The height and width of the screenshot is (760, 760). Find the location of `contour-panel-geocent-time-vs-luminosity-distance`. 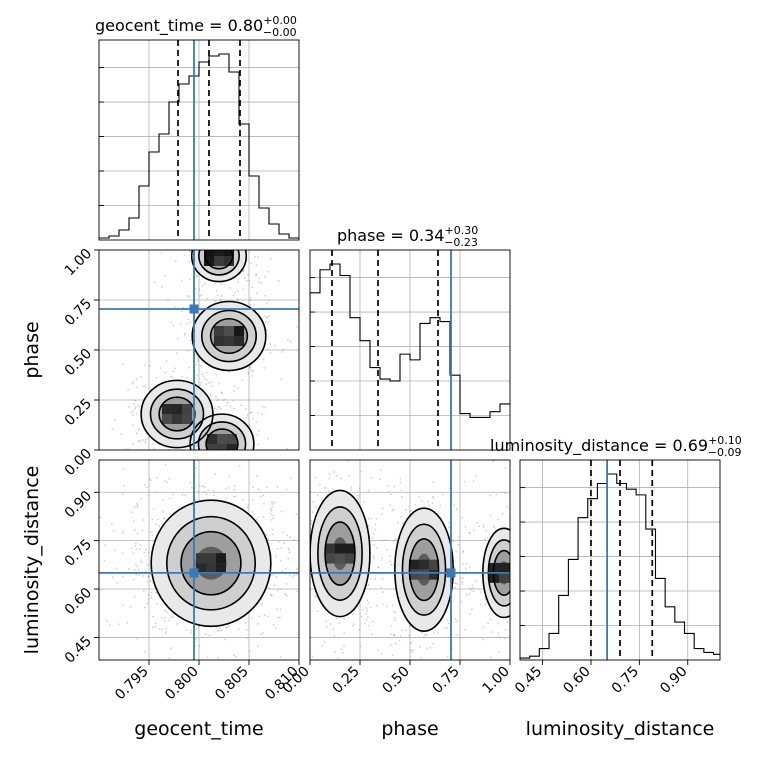

contour-panel-geocent-time-vs-luminosity-distance is located at coordinates (203, 566).